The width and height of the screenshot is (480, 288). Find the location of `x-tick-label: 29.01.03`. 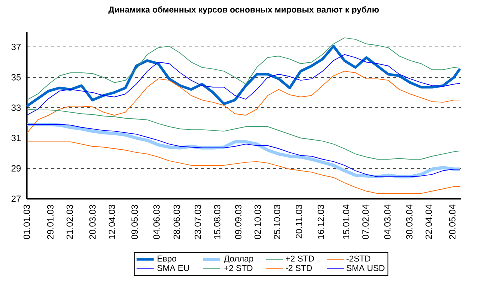

x-tick-label: 29.01.03 is located at coordinates (50, 222).